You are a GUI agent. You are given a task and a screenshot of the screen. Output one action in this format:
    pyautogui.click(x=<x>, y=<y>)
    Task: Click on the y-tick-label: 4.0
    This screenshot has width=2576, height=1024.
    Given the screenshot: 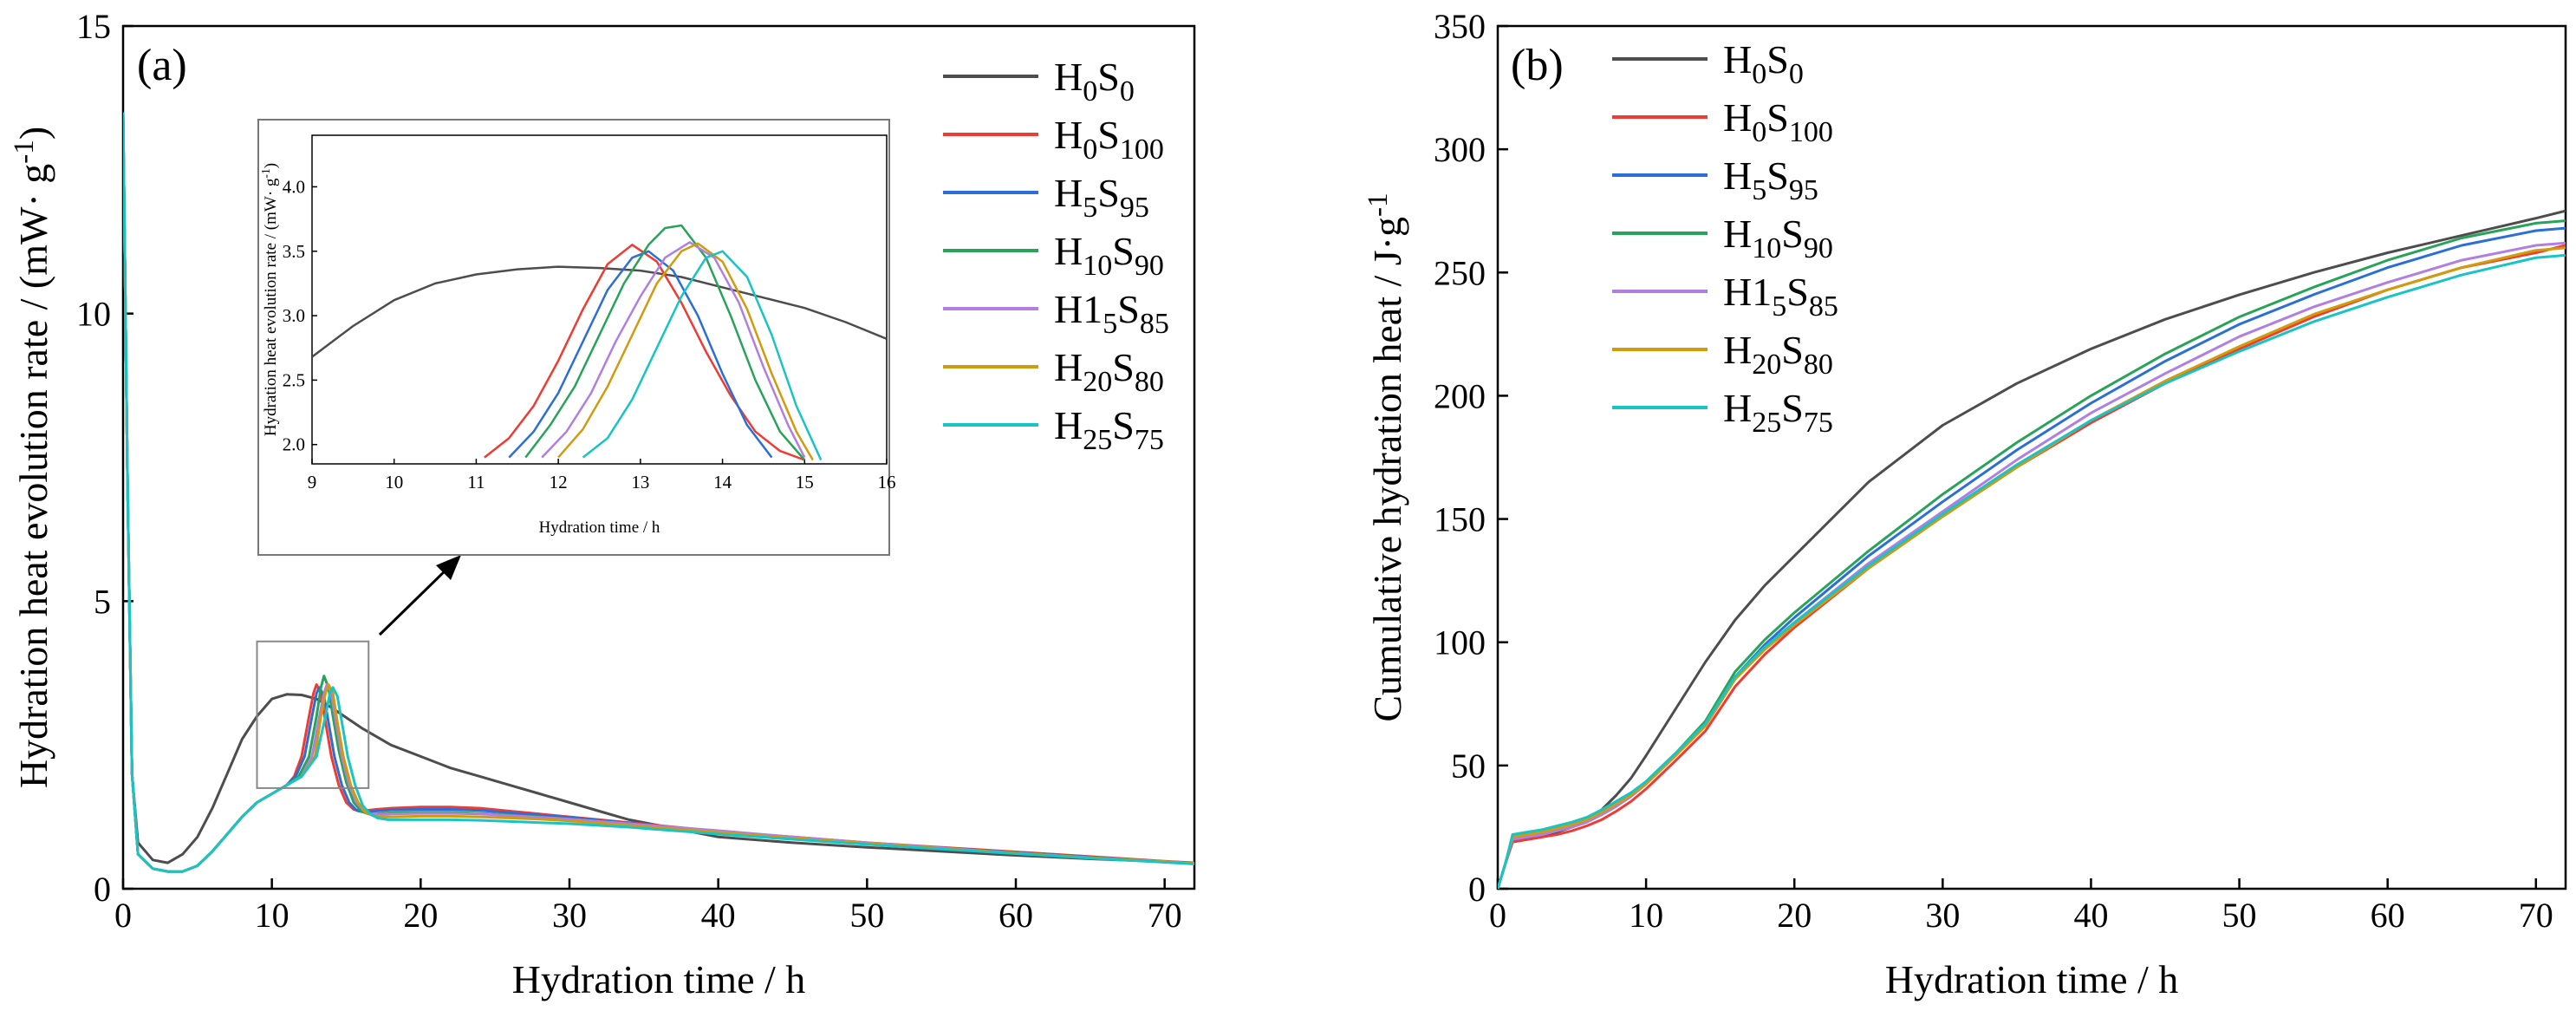 What is the action you would take?
    pyautogui.click(x=294, y=186)
    